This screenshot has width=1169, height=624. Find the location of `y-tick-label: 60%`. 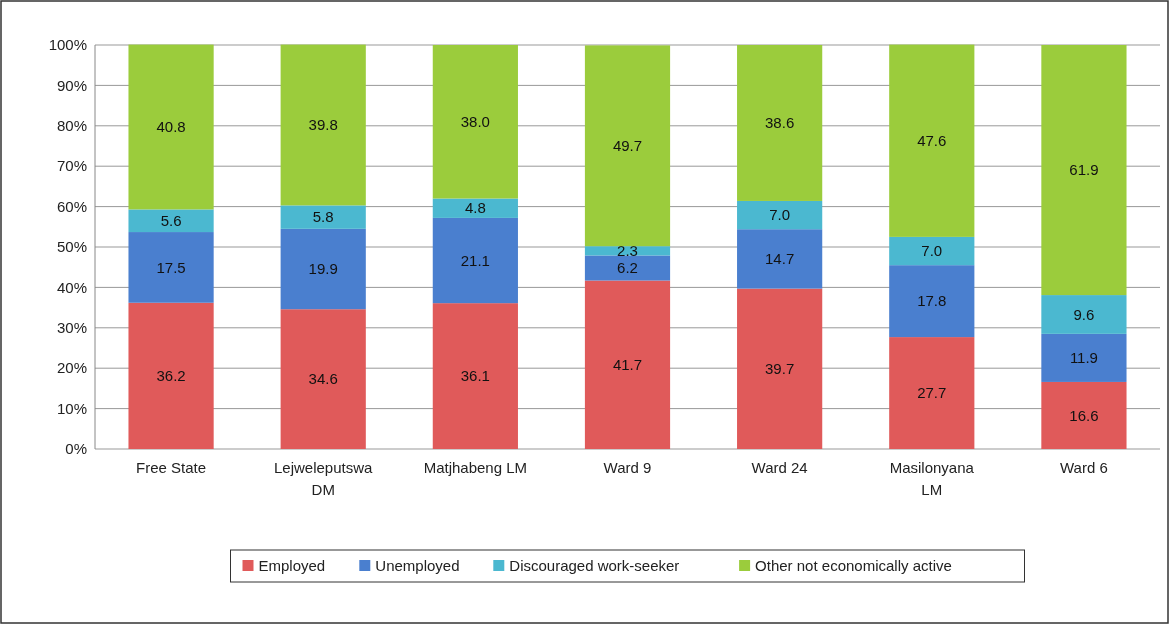

y-tick-label: 60% is located at coordinates (71, 206).